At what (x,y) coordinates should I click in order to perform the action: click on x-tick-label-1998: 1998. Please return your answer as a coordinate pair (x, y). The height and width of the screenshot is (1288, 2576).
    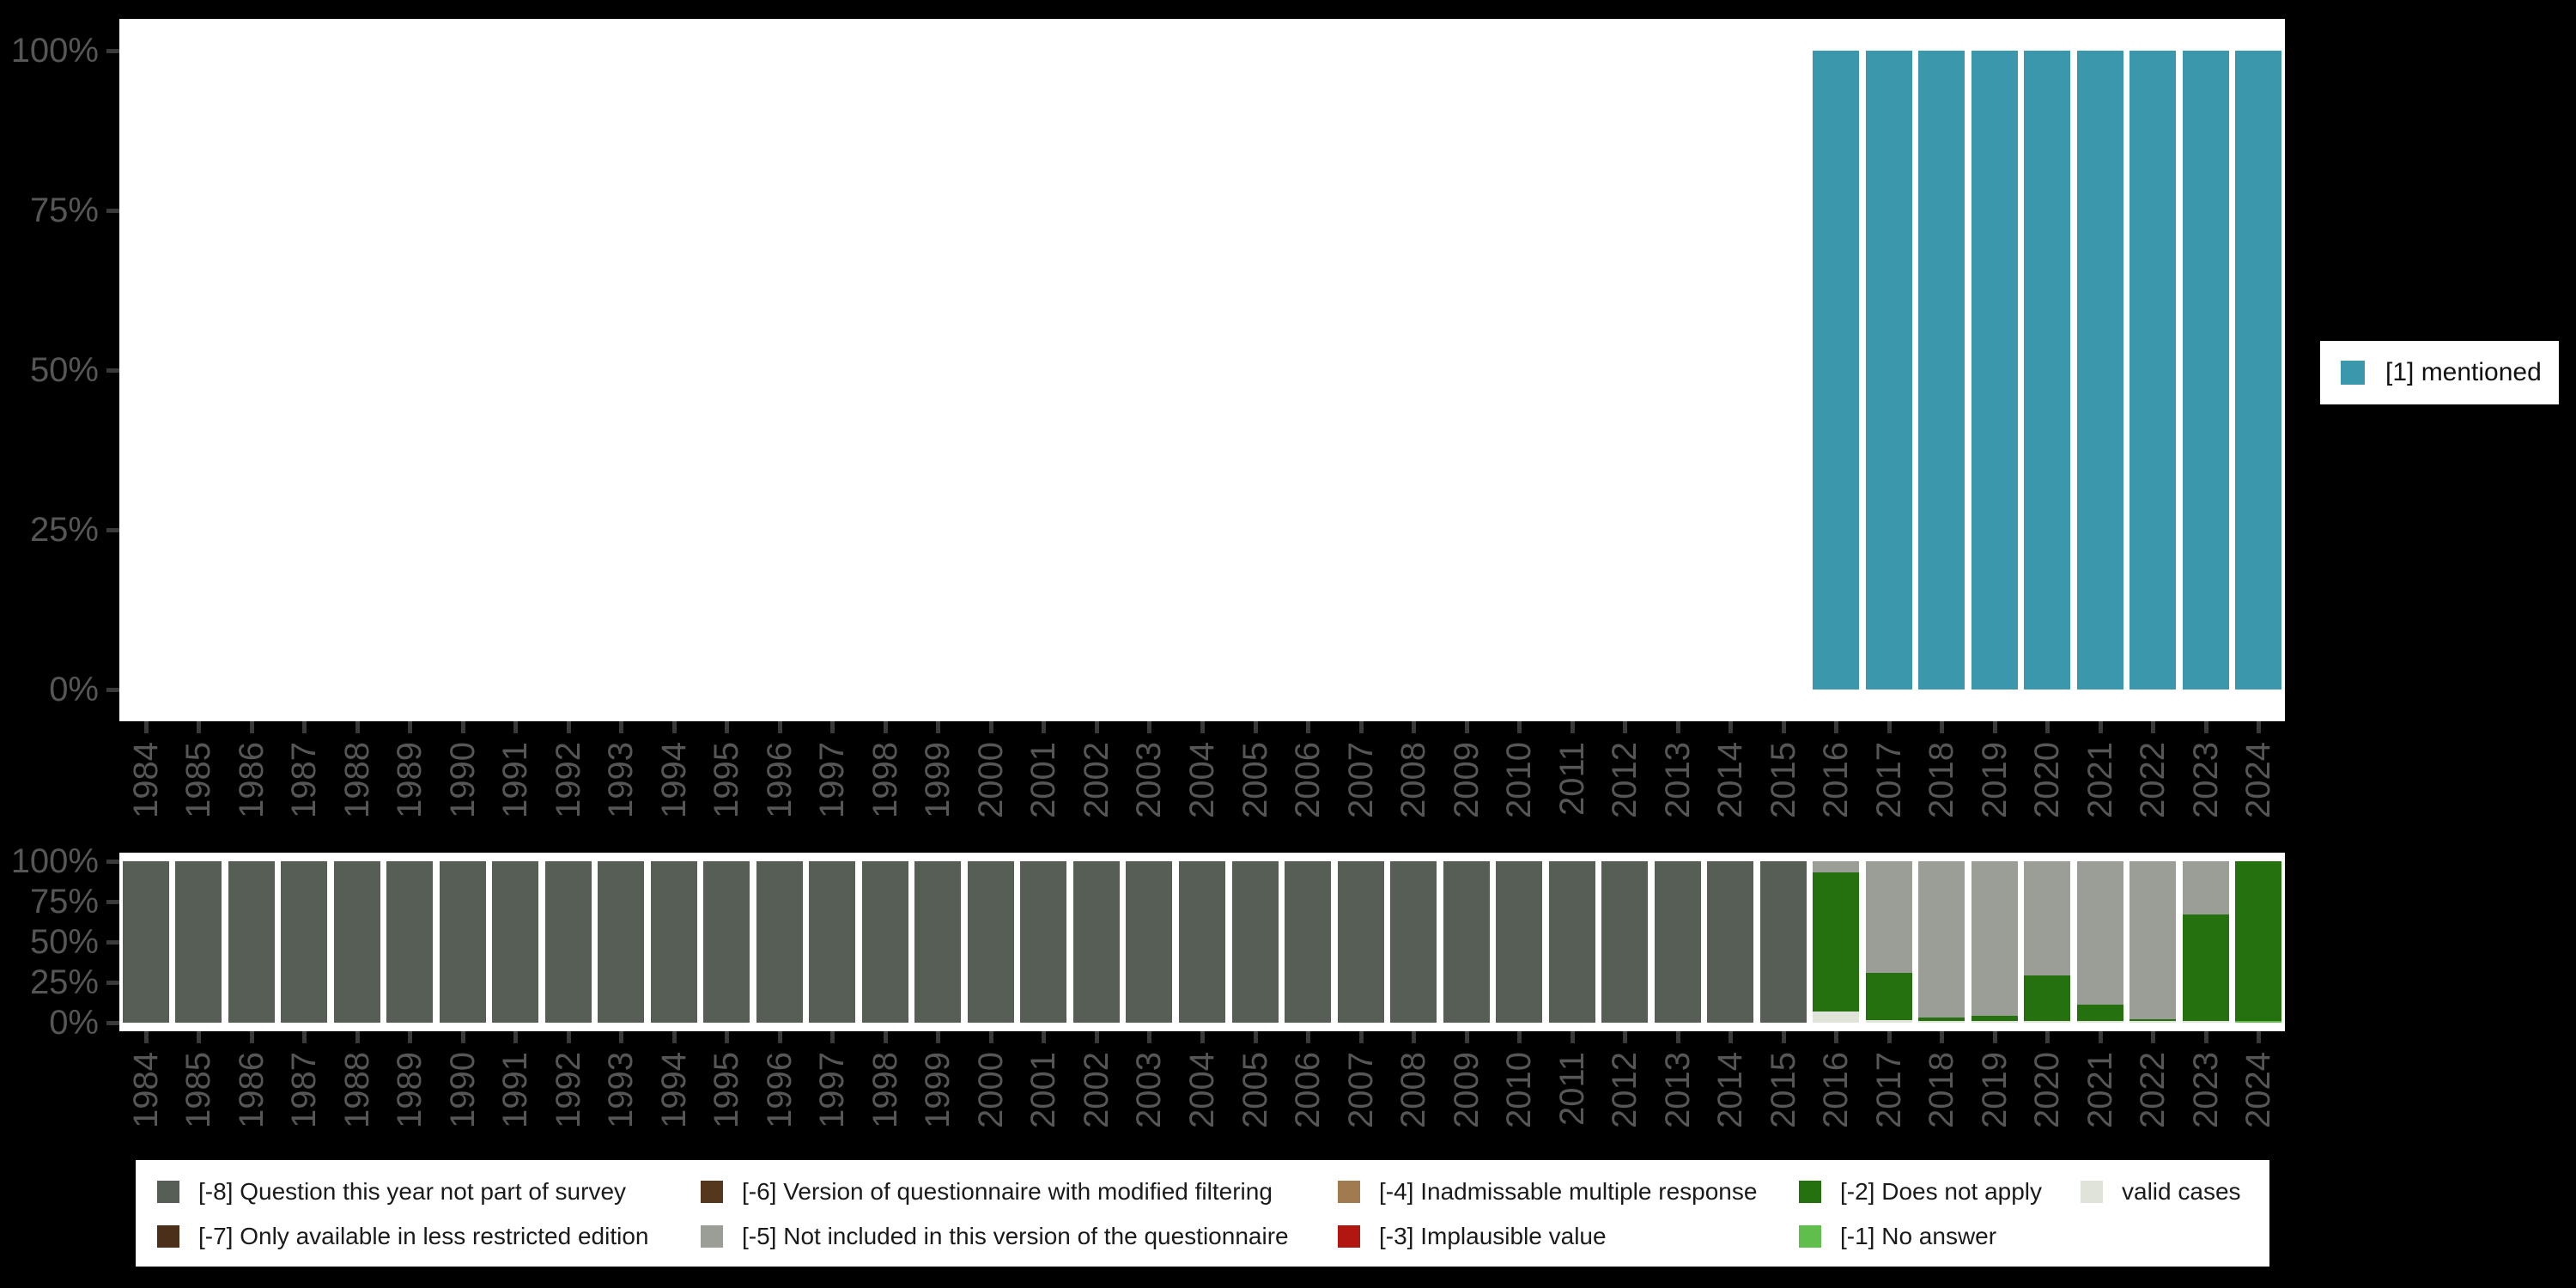
    Looking at the image, I should click on (885, 780).